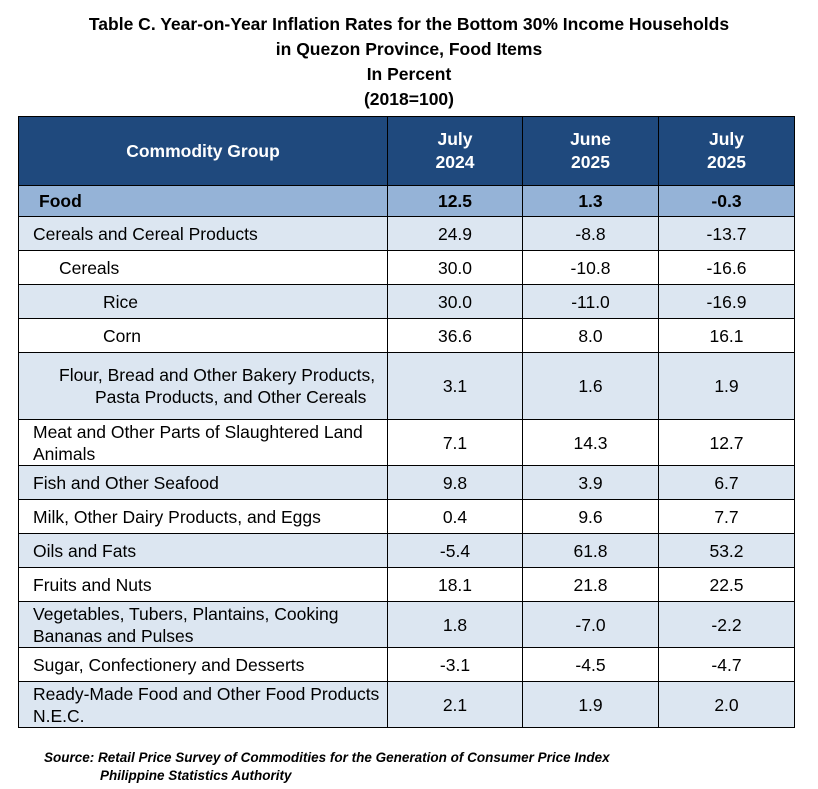 This screenshot has width=818, height=789. I want to click on value-june-2025: 61.8, so click(590, 550).